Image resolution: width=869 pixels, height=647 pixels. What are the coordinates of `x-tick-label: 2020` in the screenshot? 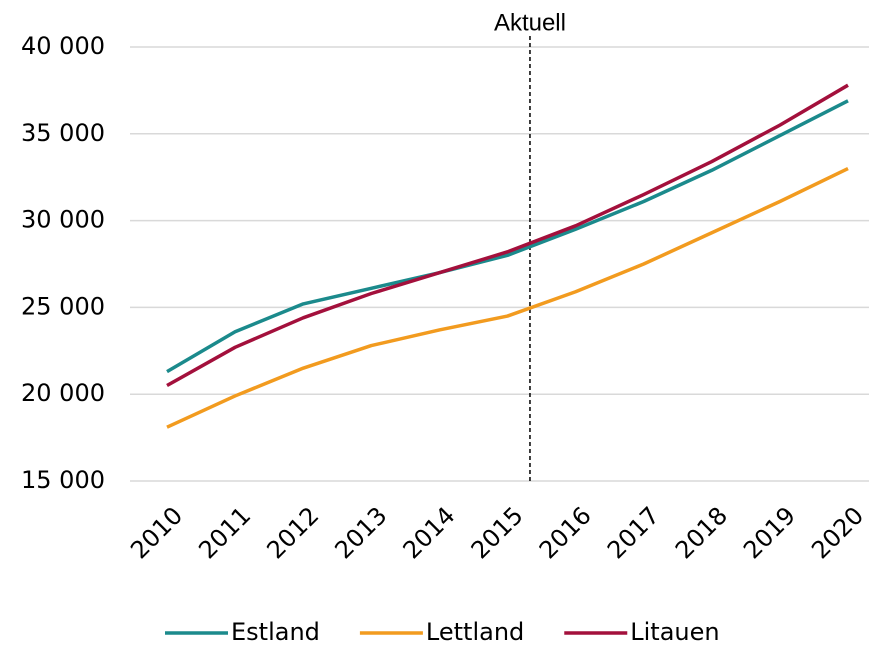 It's located at (837, 532).